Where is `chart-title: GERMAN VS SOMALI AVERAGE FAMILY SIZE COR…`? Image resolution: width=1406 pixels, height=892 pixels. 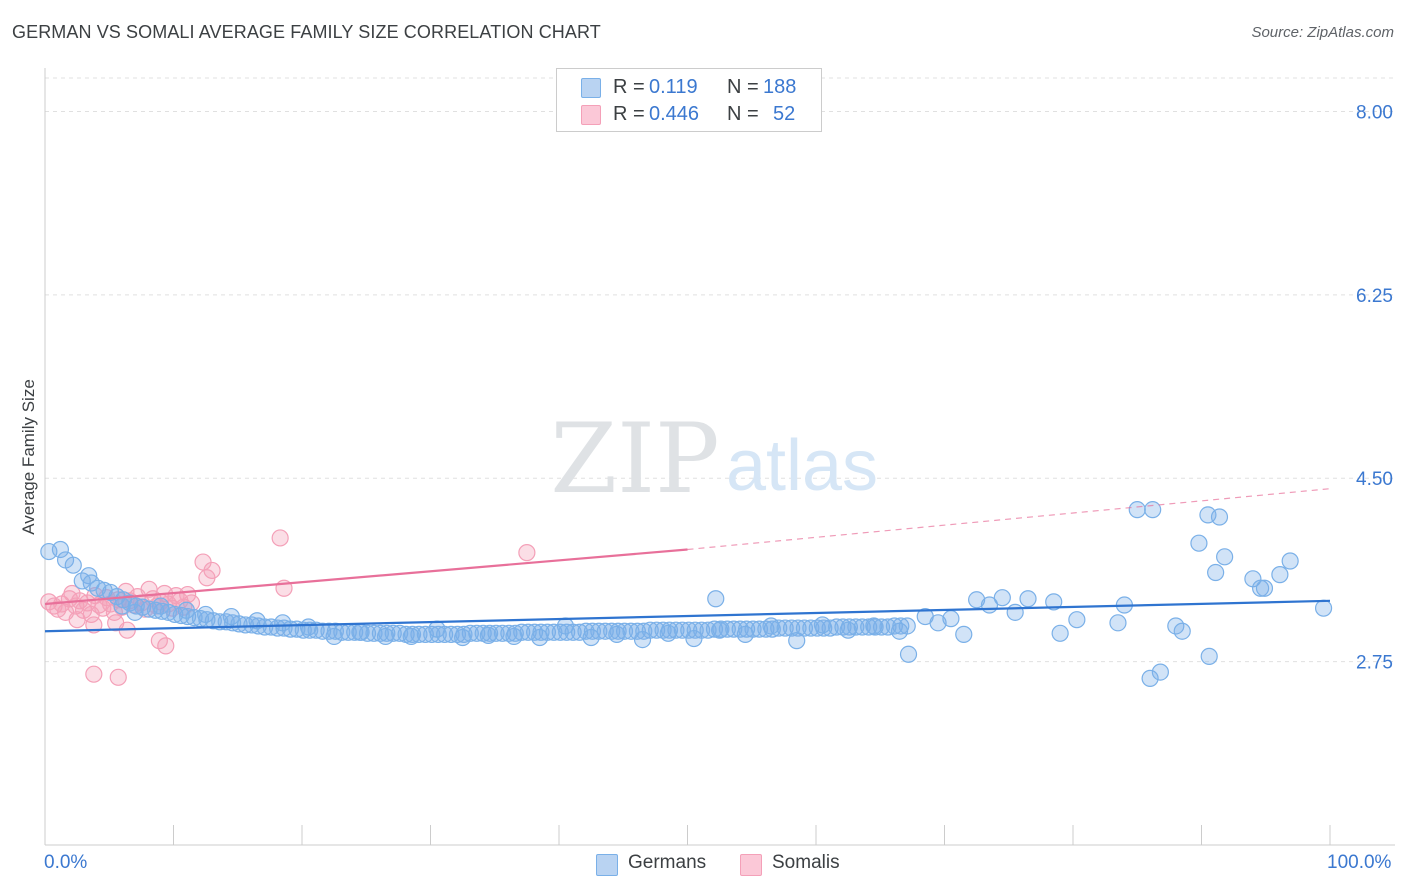 chart-title: GERMAN VS SOMALI AVERAGE FAMILY SIZE COR… is located at coordinates (306, 32).